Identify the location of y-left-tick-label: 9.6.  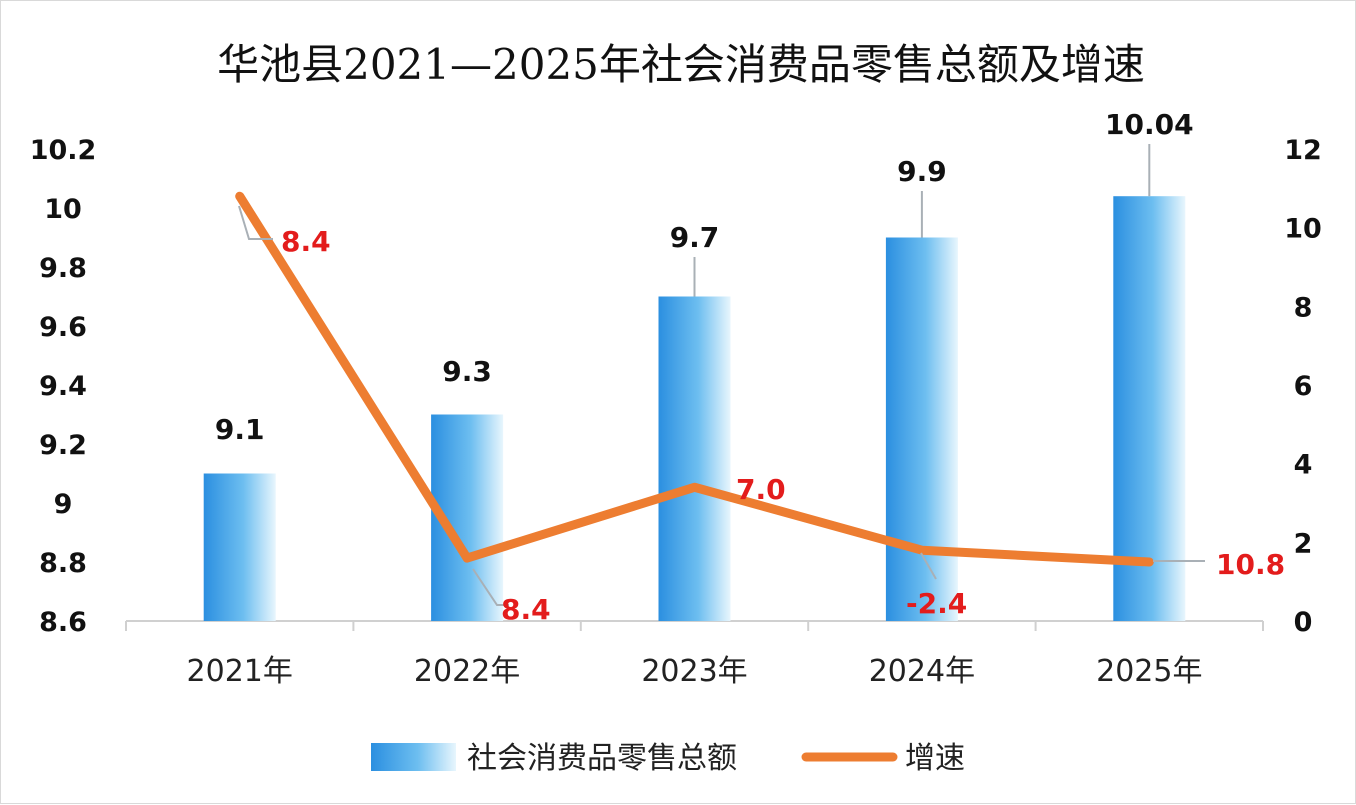
(63, 327).